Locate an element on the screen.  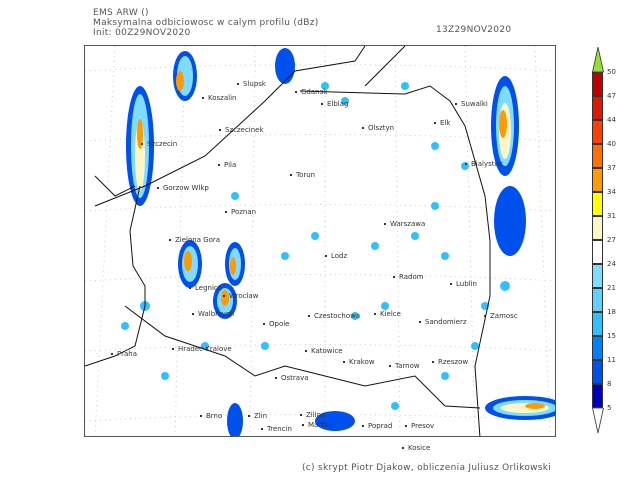
colorbar-under-triangle is located at coordinates (598, 421).